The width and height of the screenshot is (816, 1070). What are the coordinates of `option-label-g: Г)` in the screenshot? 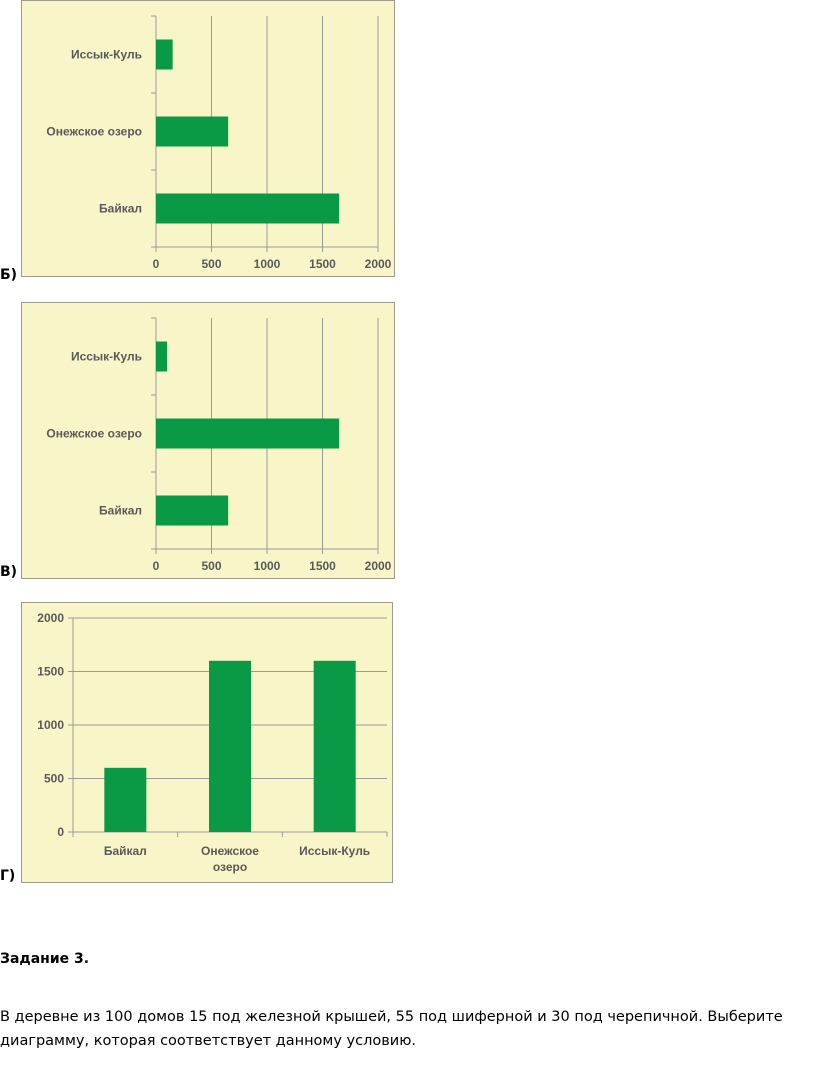 It's located at (8, 876).